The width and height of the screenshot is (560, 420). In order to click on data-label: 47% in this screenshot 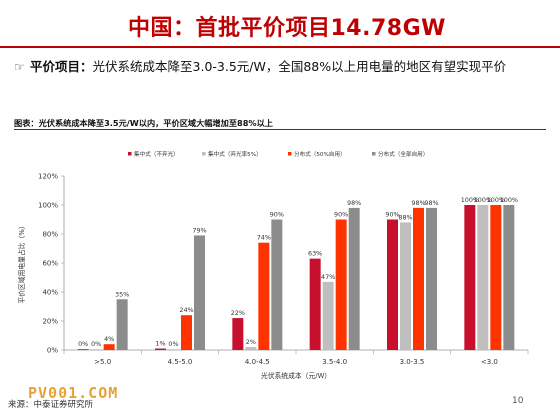, I will do `click(328, 277)`.